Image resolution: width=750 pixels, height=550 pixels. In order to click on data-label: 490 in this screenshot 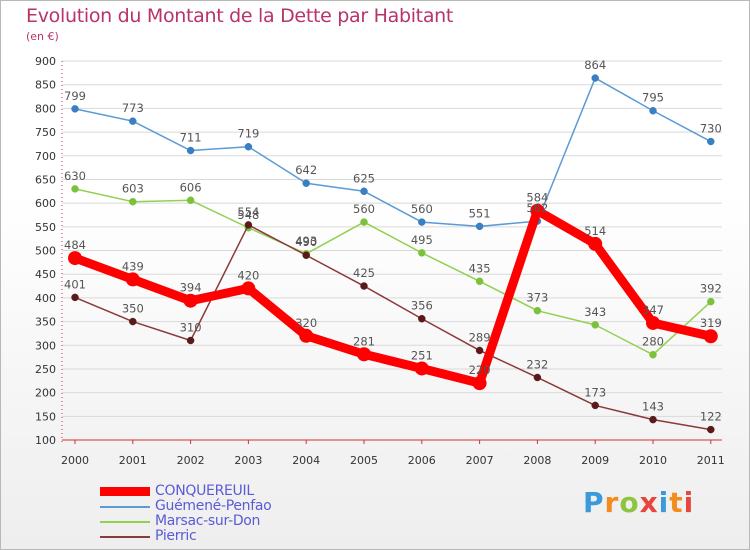, I will do `click(306, 242)`.